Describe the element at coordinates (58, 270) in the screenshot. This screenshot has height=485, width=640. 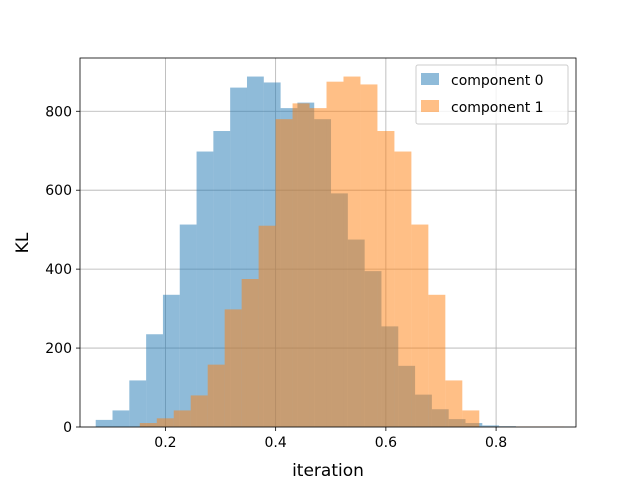
I see `y-tick-label: 400` at that location.